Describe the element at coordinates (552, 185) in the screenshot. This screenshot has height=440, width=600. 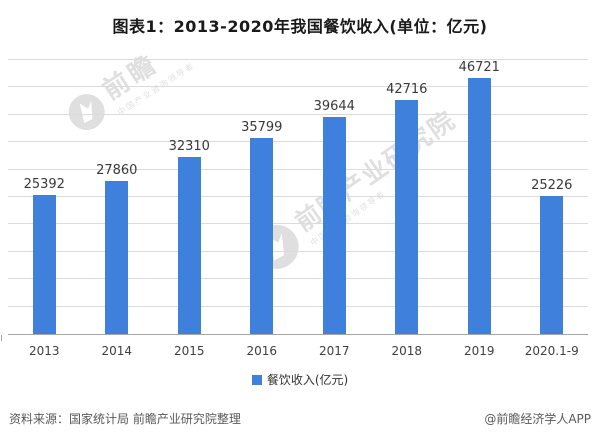
I see `bar-value-label: 25226` at that location.